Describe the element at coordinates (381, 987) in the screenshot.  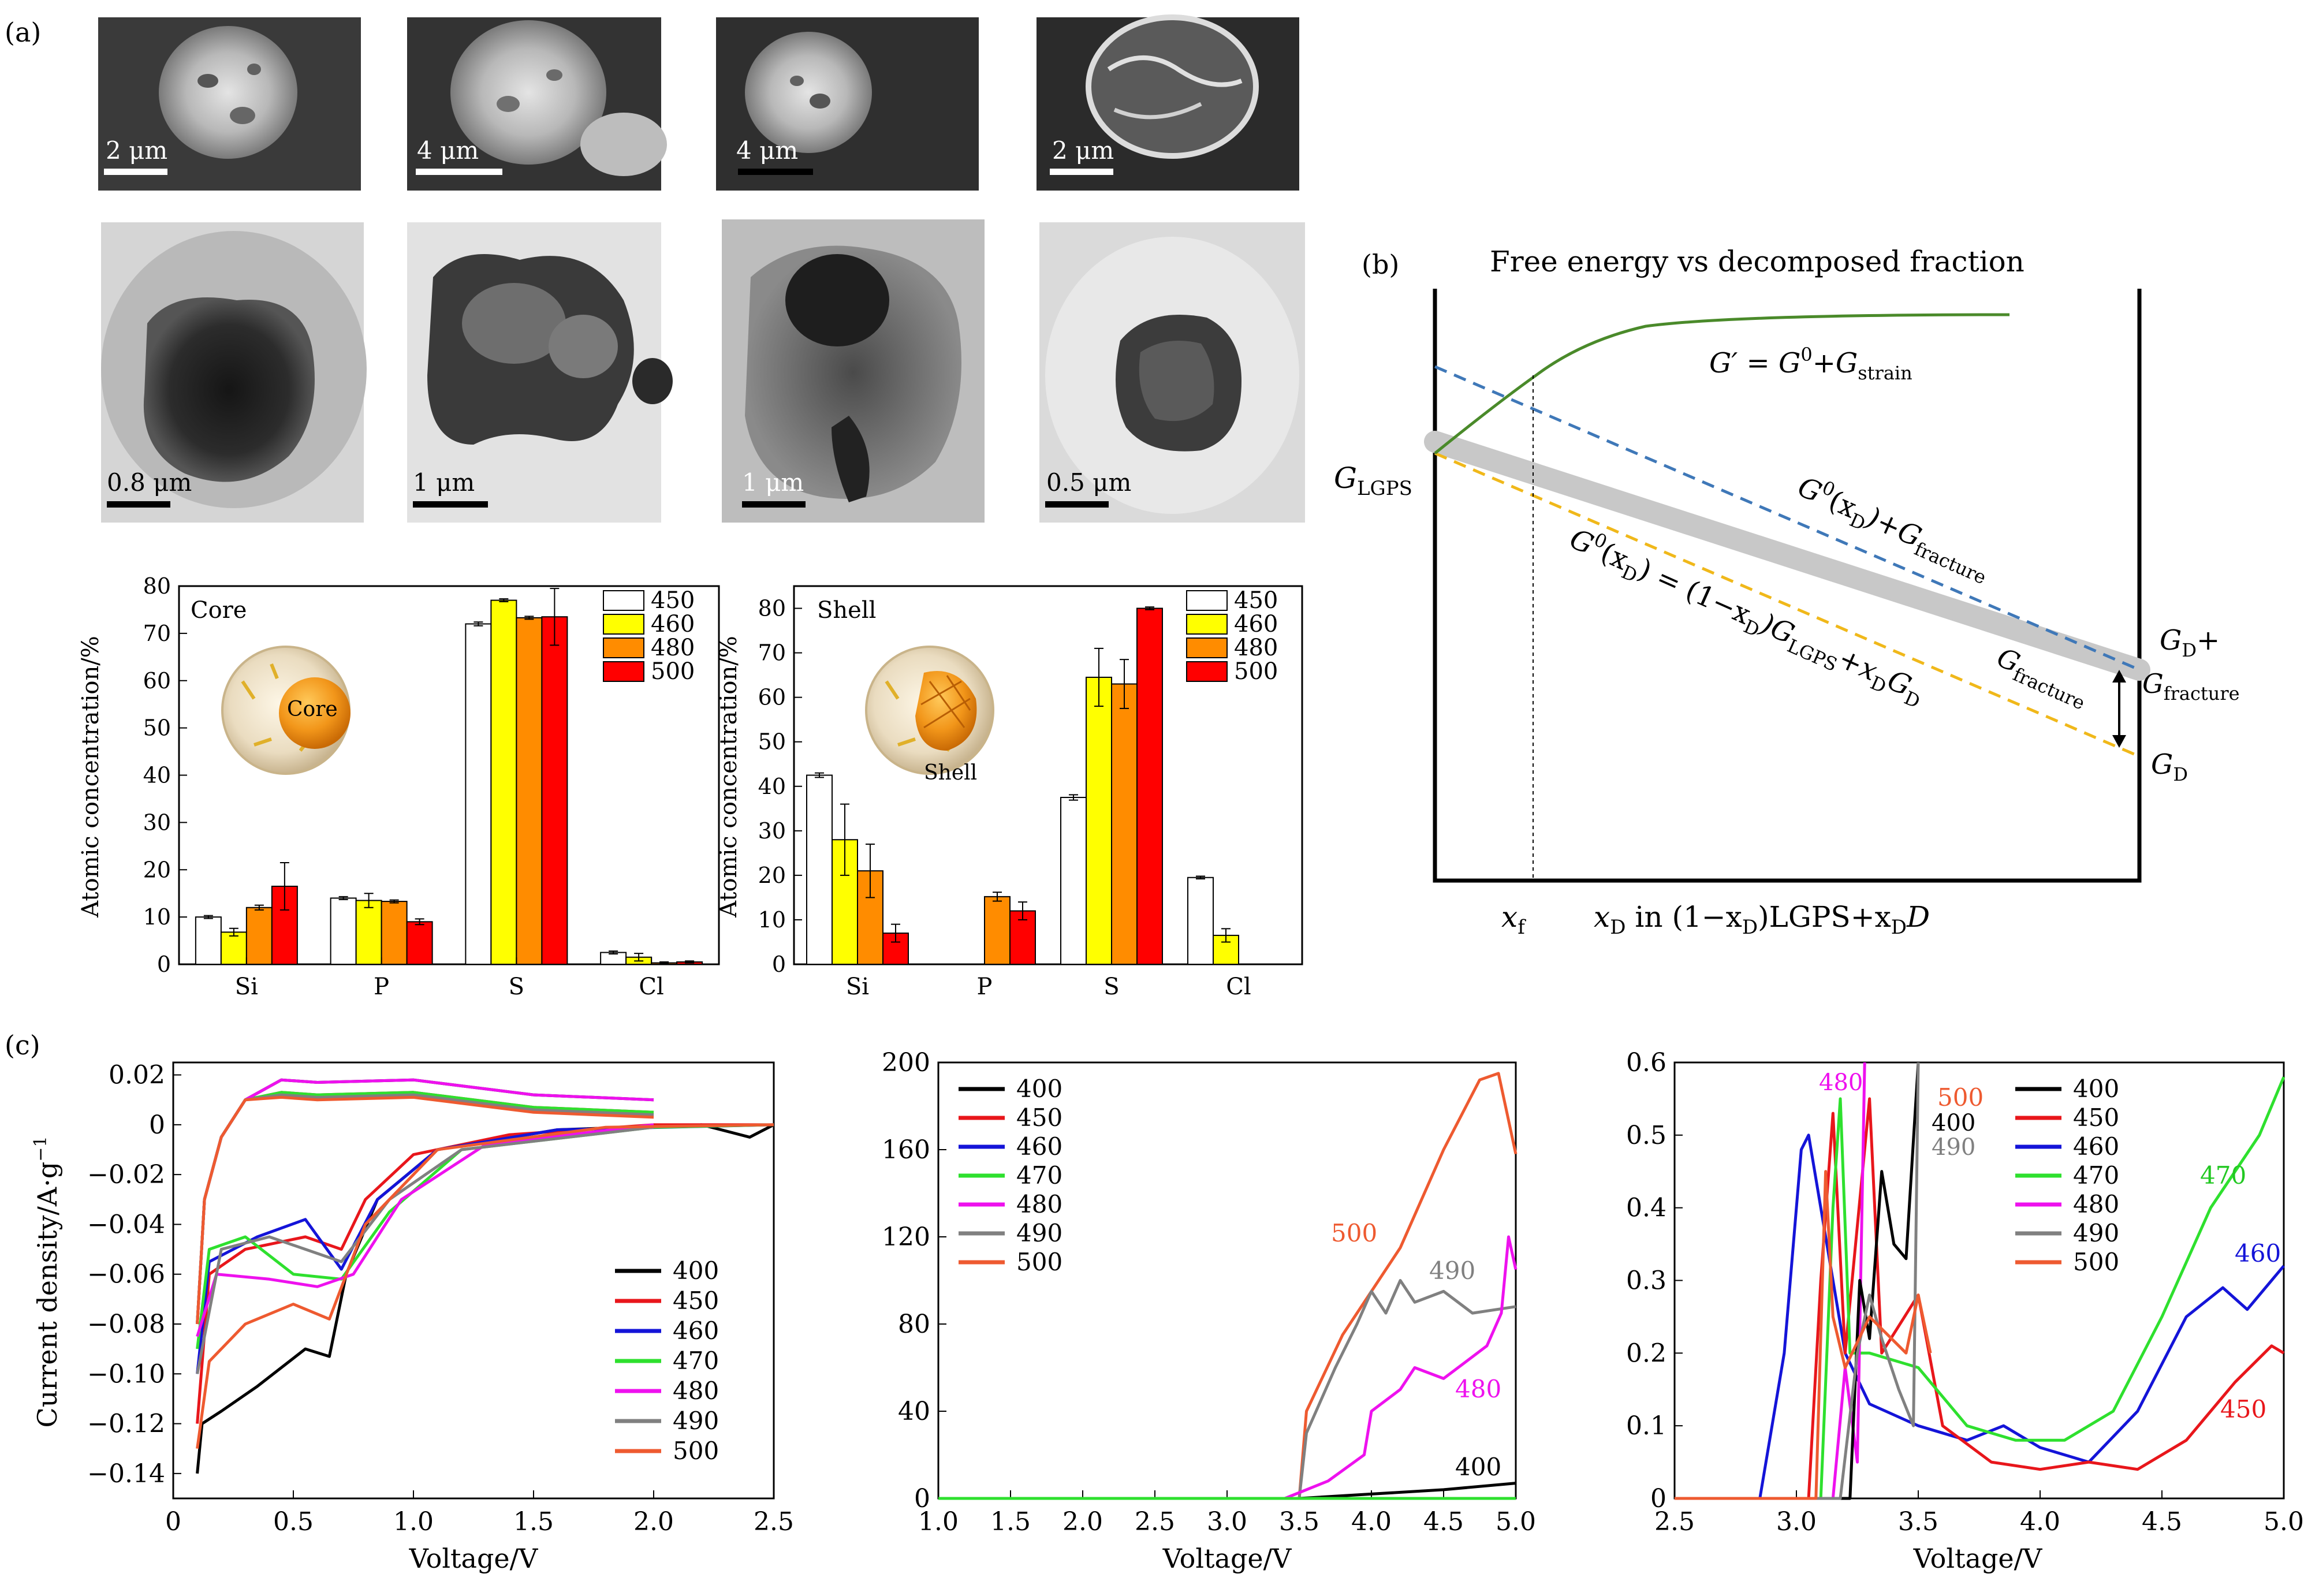
I see `core-xtick-label: P` at that location.